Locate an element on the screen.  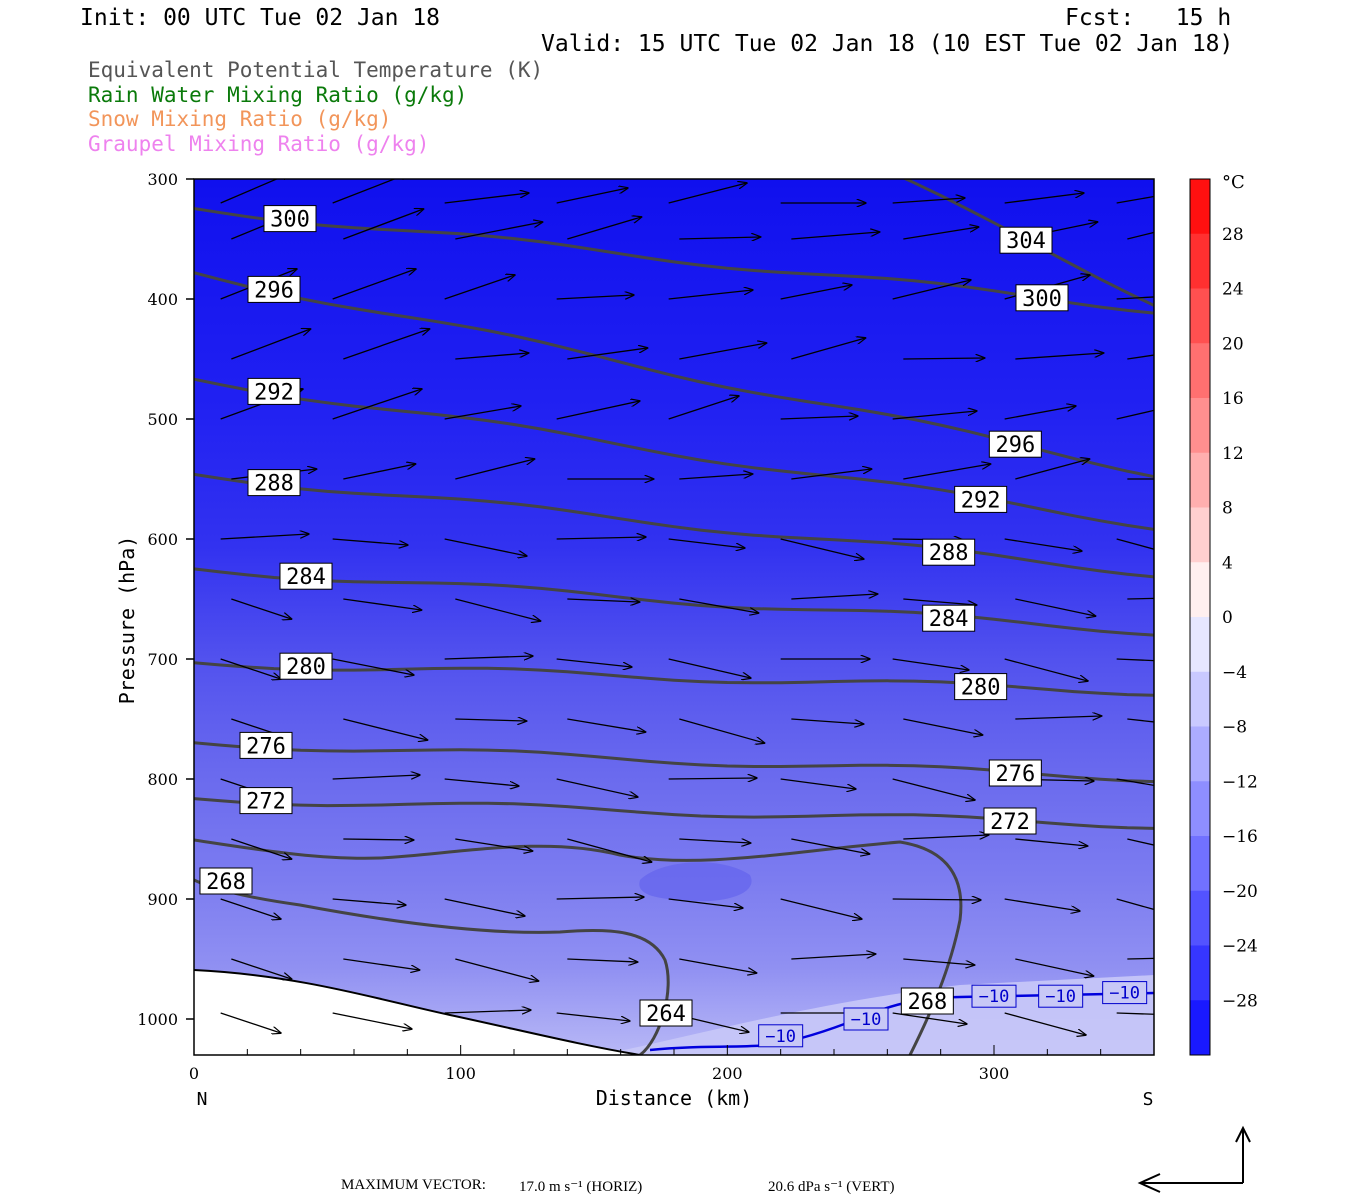
contour-label: 304 is located at coordinates (1026, 241).